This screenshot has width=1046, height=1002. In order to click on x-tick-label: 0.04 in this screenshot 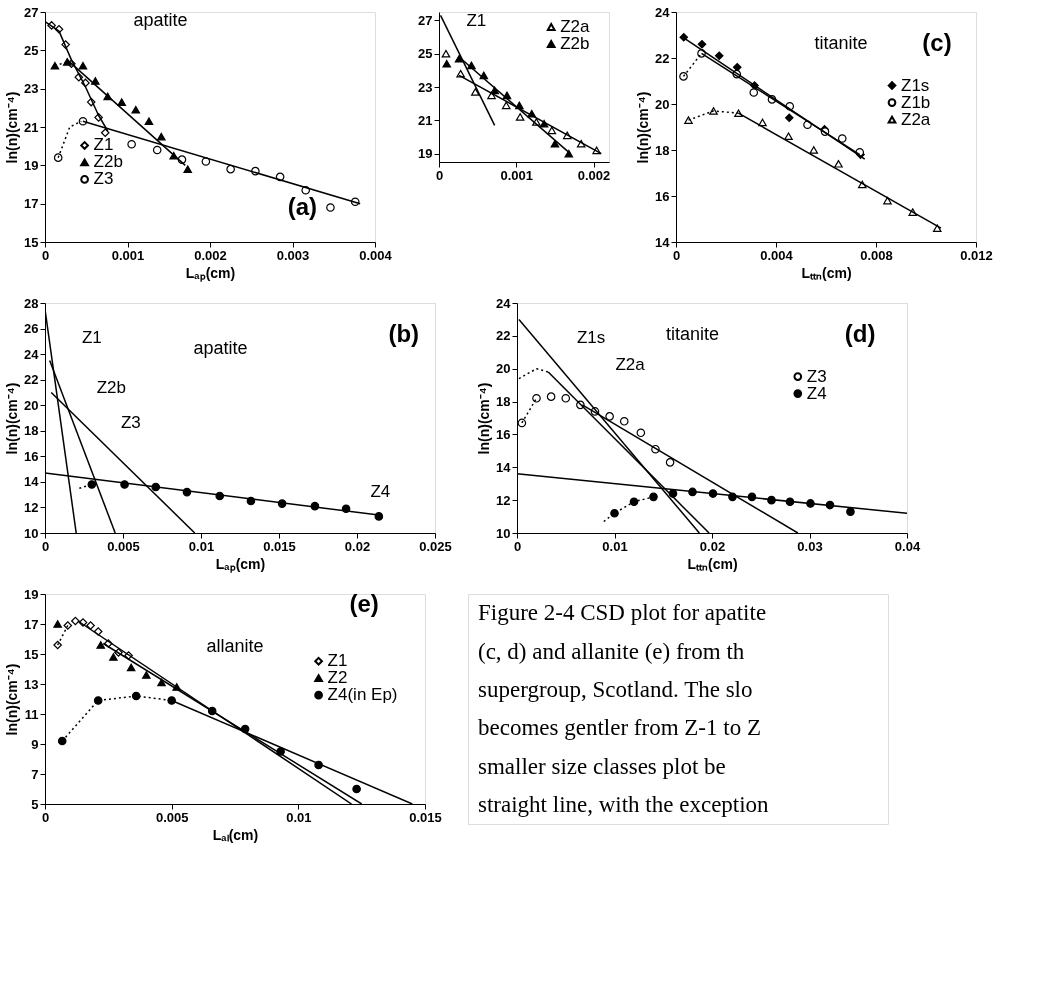, I will do `click(907, 546)`.